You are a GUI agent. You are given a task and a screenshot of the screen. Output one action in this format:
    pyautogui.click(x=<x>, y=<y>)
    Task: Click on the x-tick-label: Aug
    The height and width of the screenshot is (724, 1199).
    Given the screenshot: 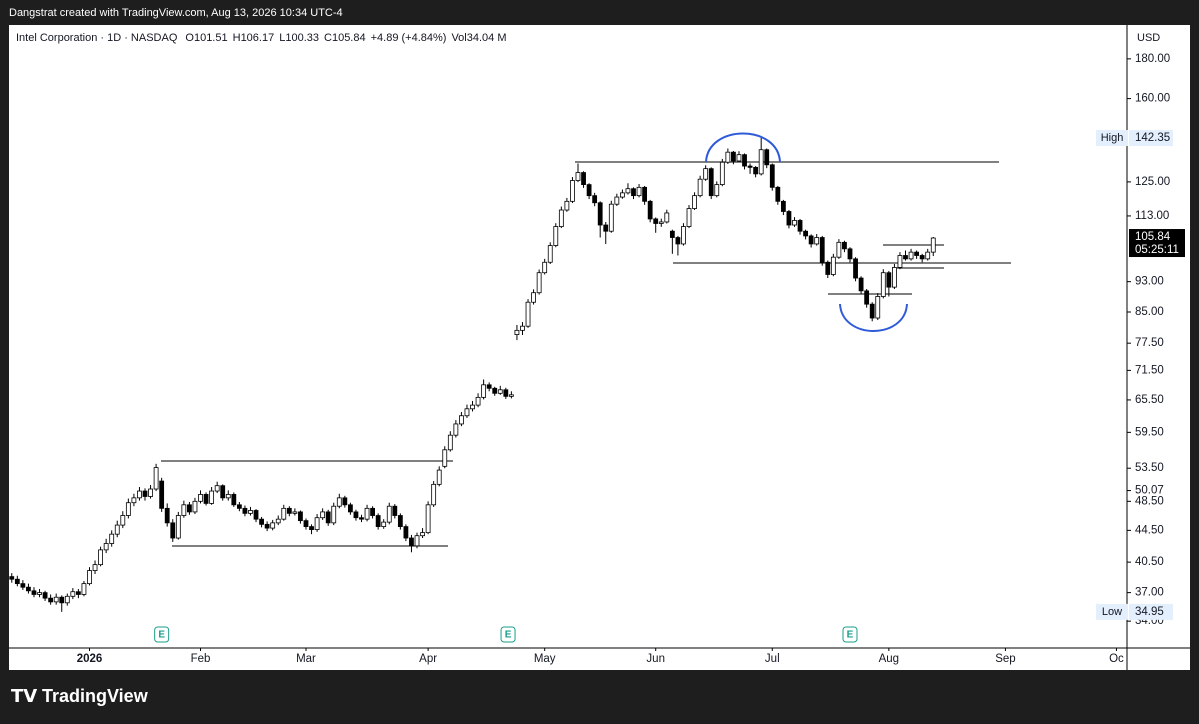 What is the action you would take?
    pyautogui.click(x=889, y=659)
    